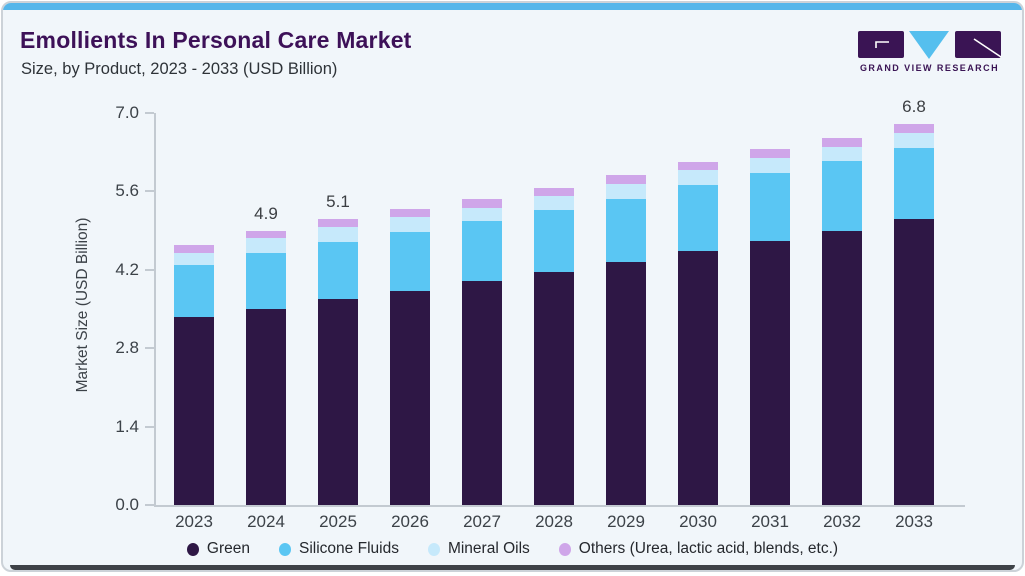  Describe the element at coordinates (930, 45) in the screenshot. I see `gvr-logo-icon` at that location.